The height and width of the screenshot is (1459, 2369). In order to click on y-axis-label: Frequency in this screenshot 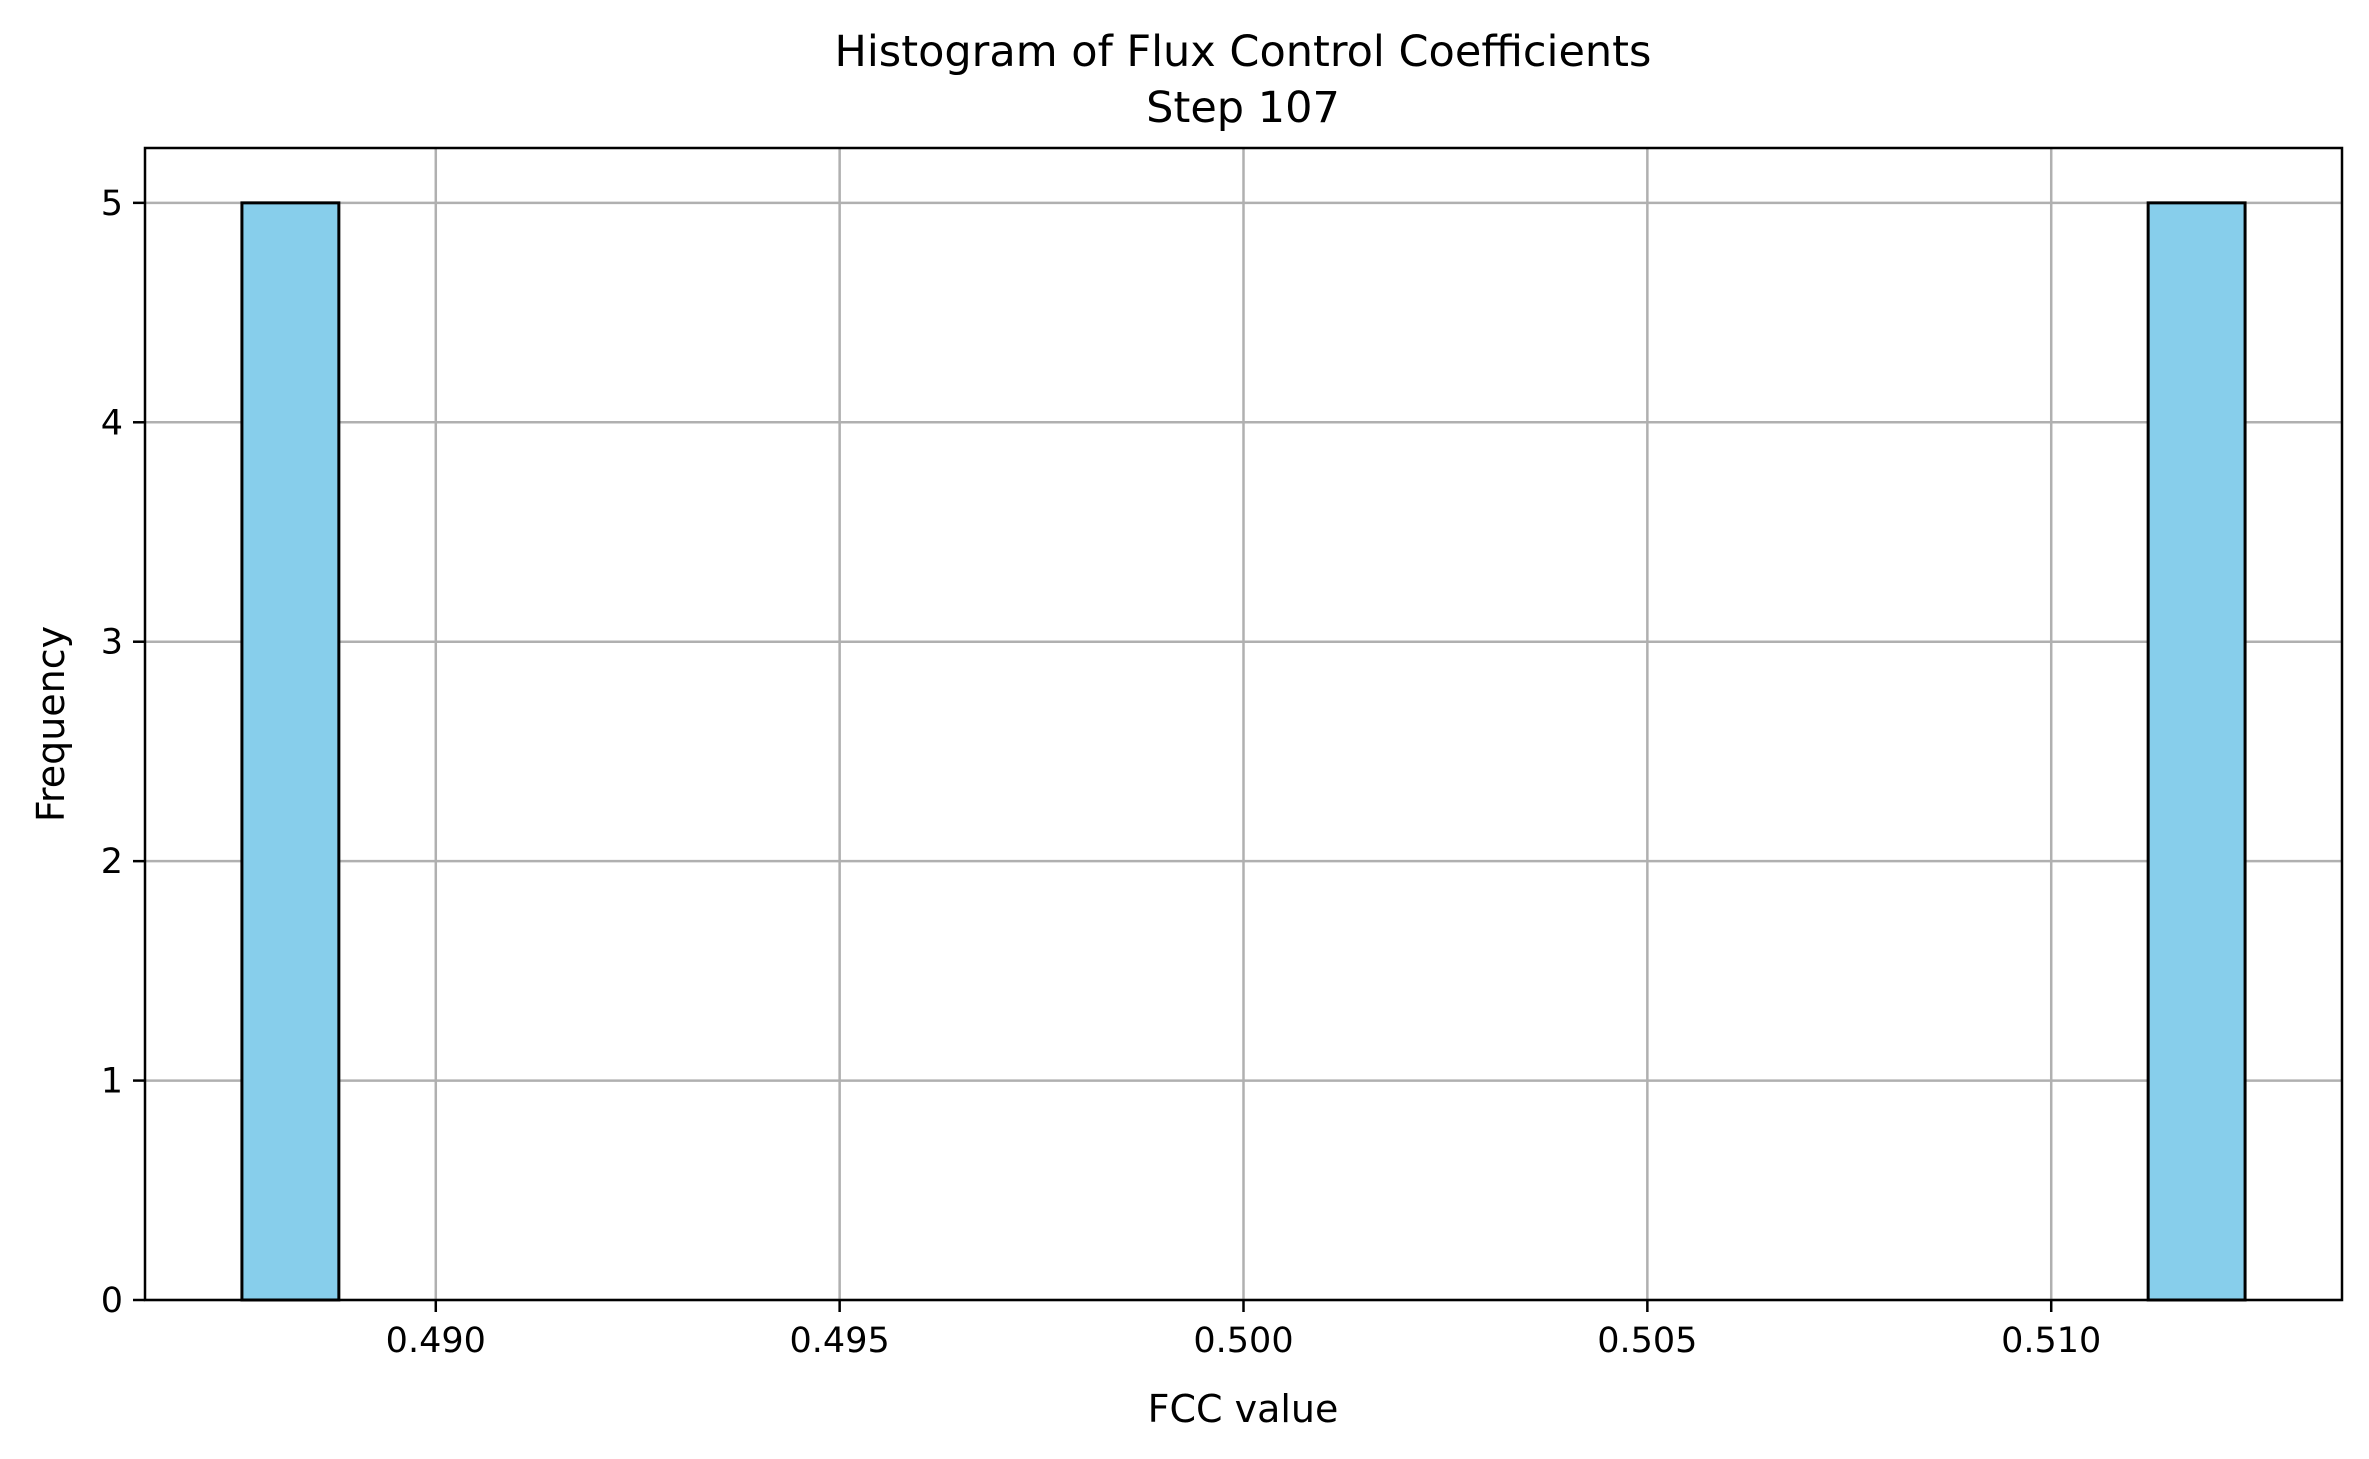, I will do `click(51, 724)`.